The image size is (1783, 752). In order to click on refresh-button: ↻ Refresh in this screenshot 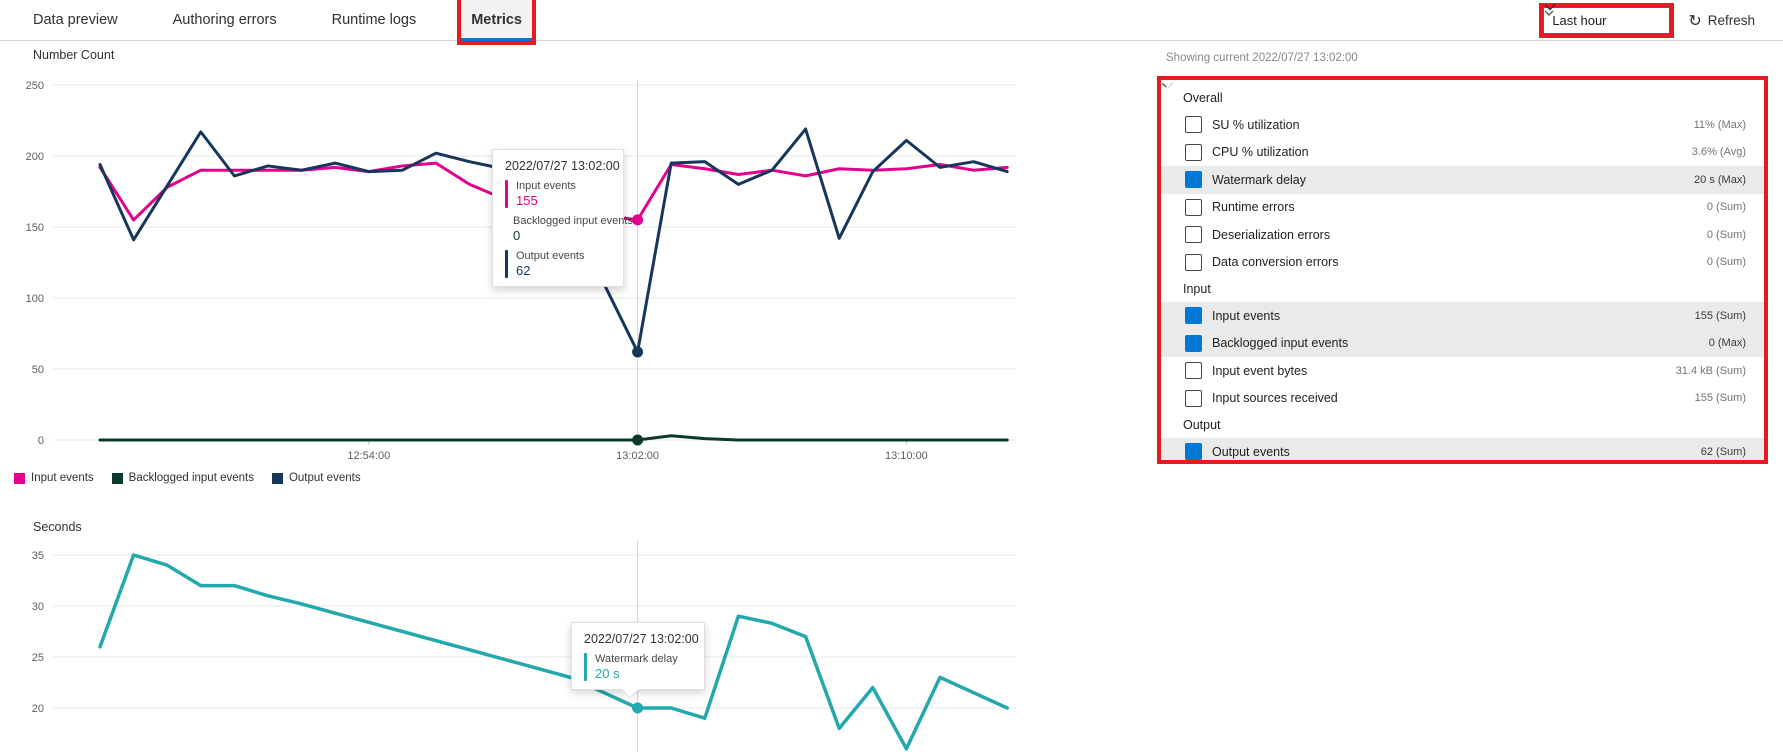, I will do `click(1721, 21)`.